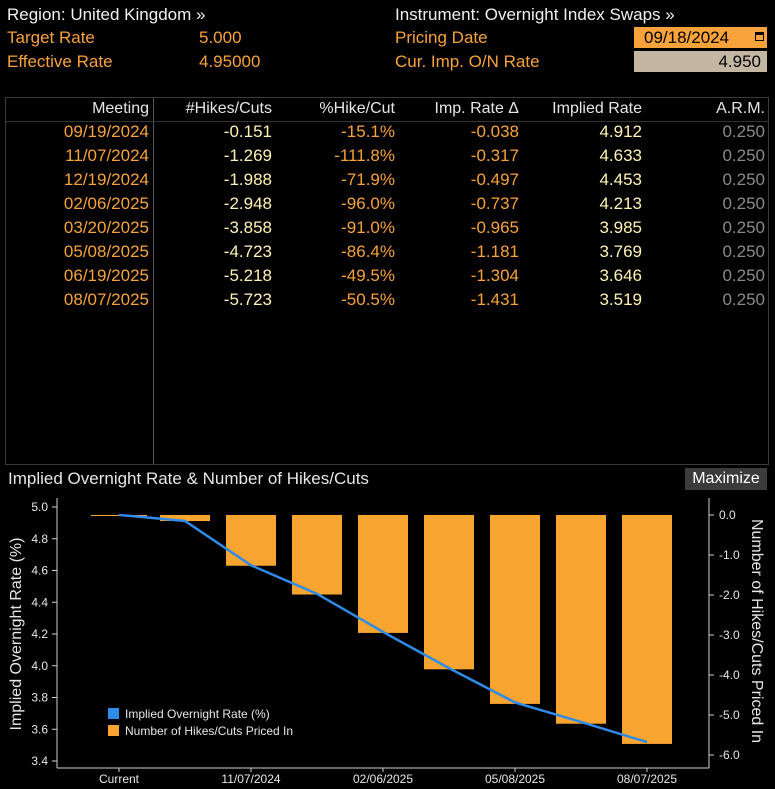 This screenshot has height=789, width=775. What do you see at coordinates (247, 251) in the screenshot?
I see `cell-hikes-cuts: -4.723` at bounding box center [247, 251].